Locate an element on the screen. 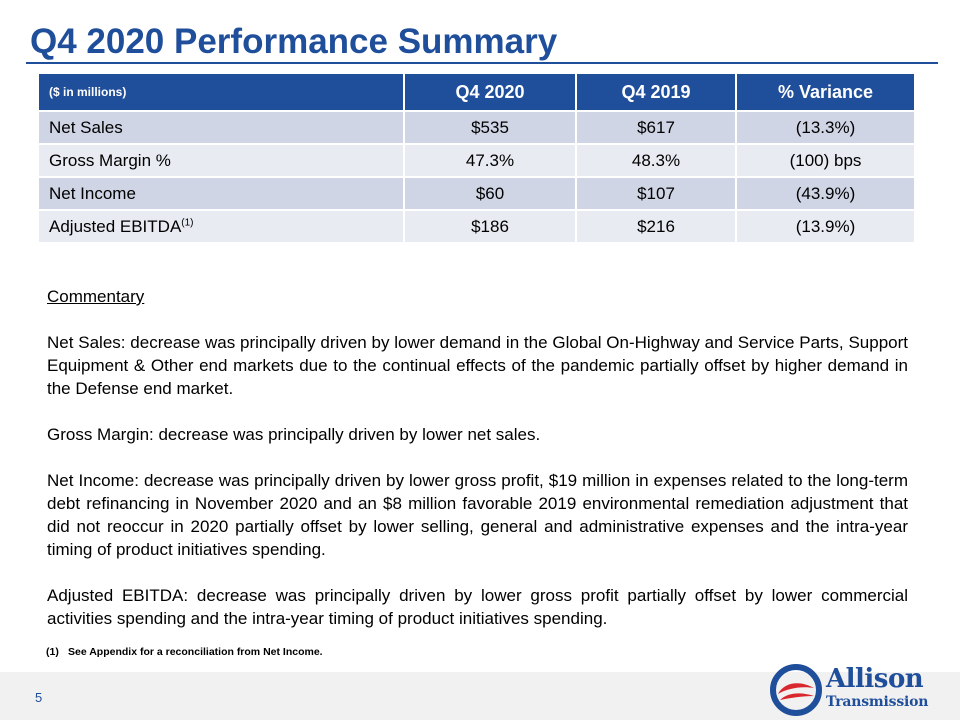 The image size is (960, 720). table-row: Gross Margin % 47.3% 48.3% (100) bps is located at coordinates (476, 160).